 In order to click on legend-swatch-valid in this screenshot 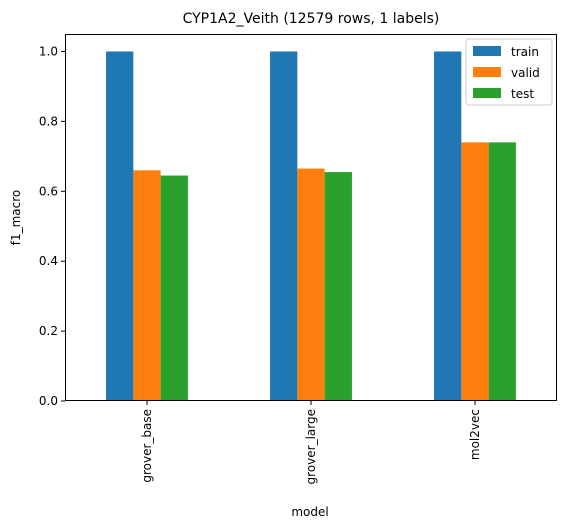, I will do `click(487, 72)`.